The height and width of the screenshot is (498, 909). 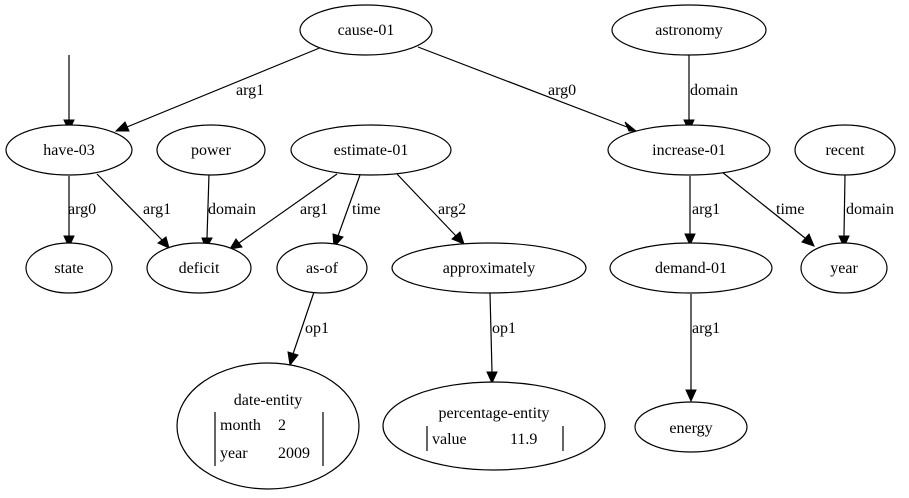 What do you see at coordinates (790, 209) in the screenshot?
I see `edge-label-increase-year: time` at bounding box center [790, 209].